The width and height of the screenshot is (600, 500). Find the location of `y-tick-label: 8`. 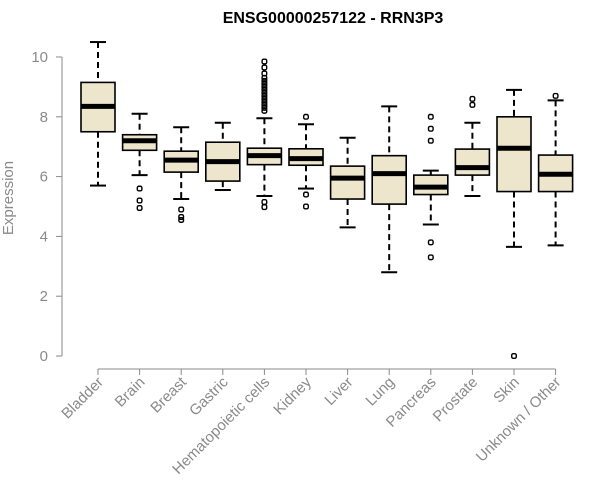

y-tick-label: 8 is located at coordinates (44, 117).